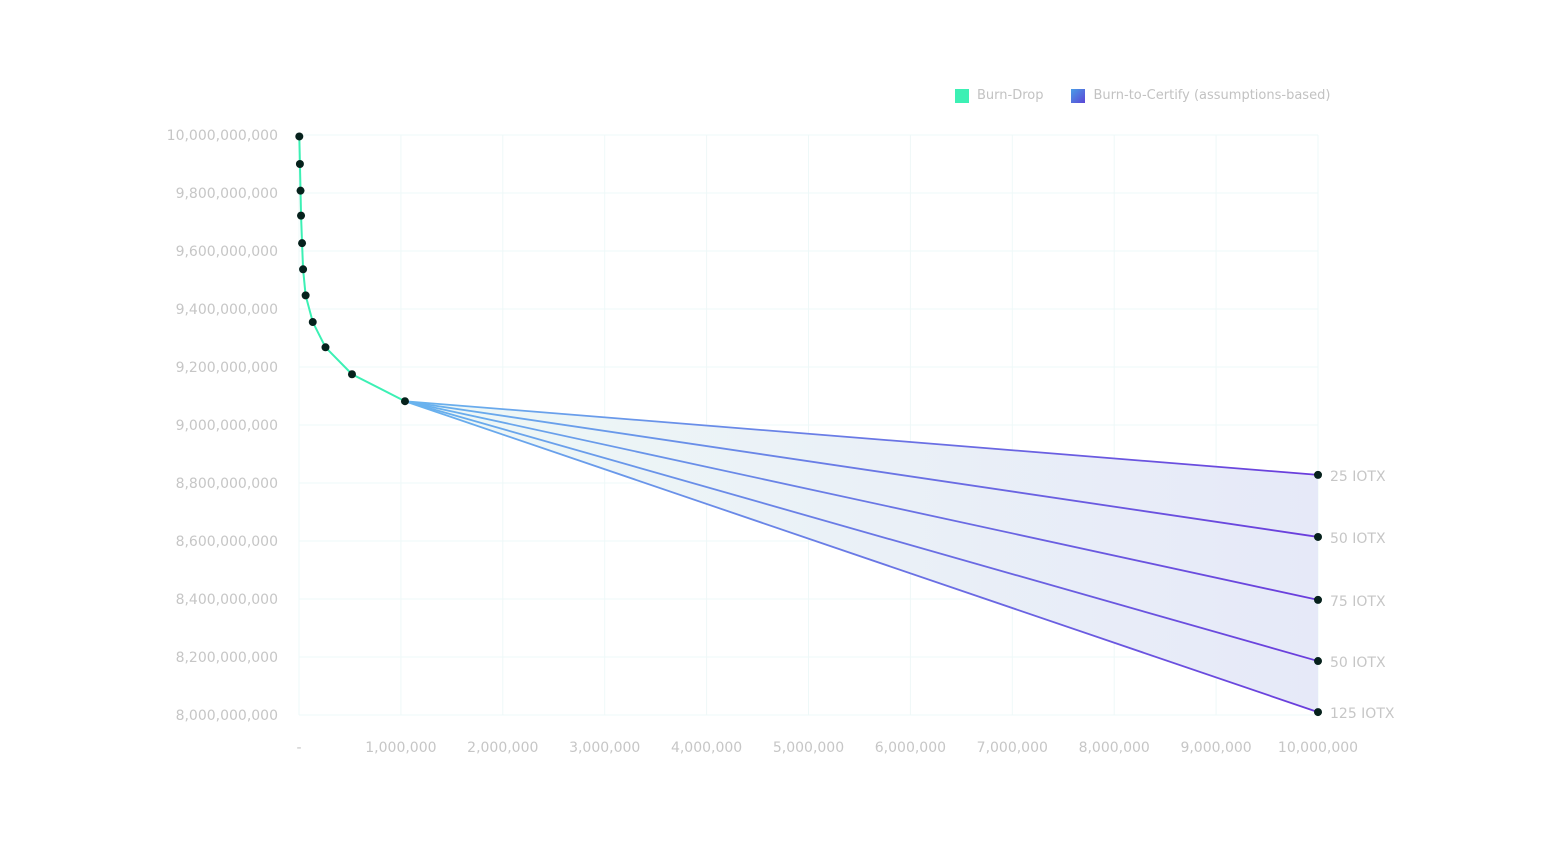 Image resolution: width=1553 pixels, height=850 pixels. Describe the element at coordinates (222, 136) in the screenshot. I see `y-tick-label: 10,000,000,000` at that location.